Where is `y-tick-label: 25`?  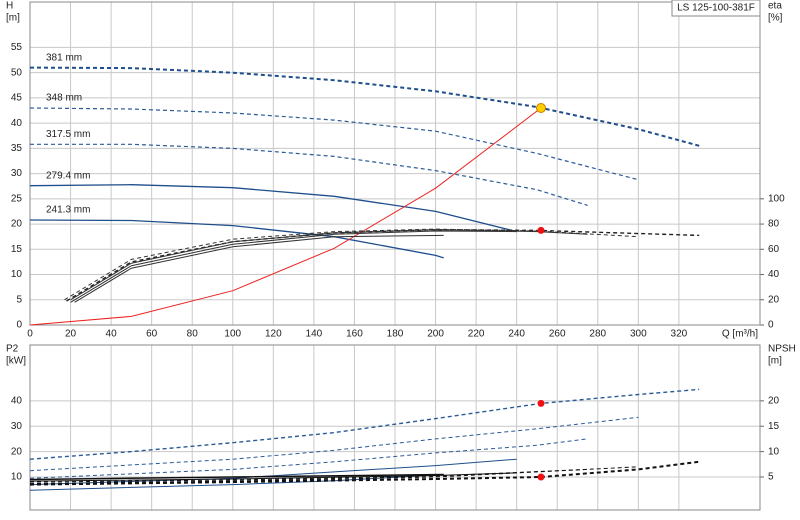
y-tick-label: 25 is located at coordinates (17, 198).